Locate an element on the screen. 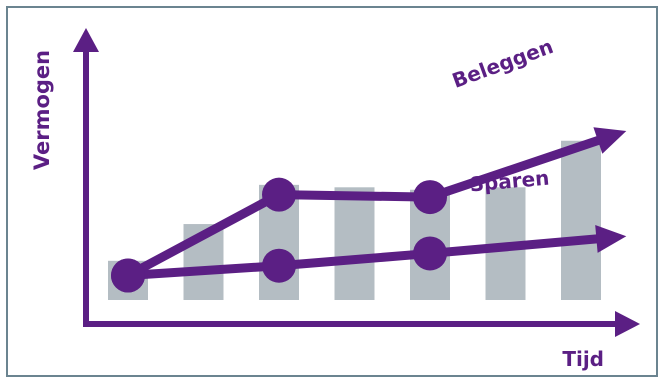  y-axis-label: Vermogen is located at coordinates (42, 110).